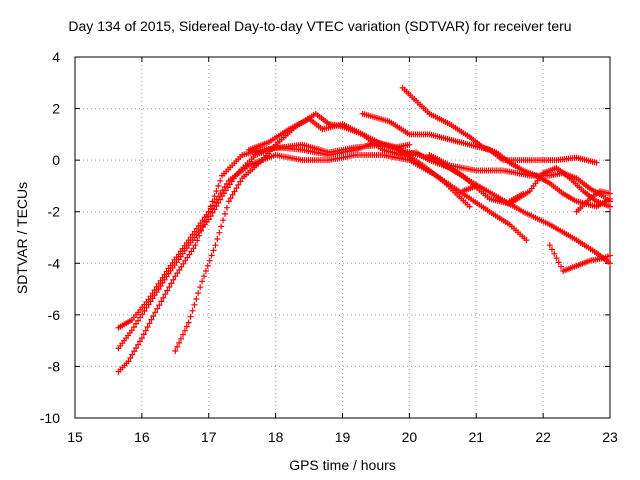 Image resolution: width=640 pixels, height=480 pixels. Describe the element at coordinates (209, 251) in the screenshot. I see `x-tick: 17` at that location.